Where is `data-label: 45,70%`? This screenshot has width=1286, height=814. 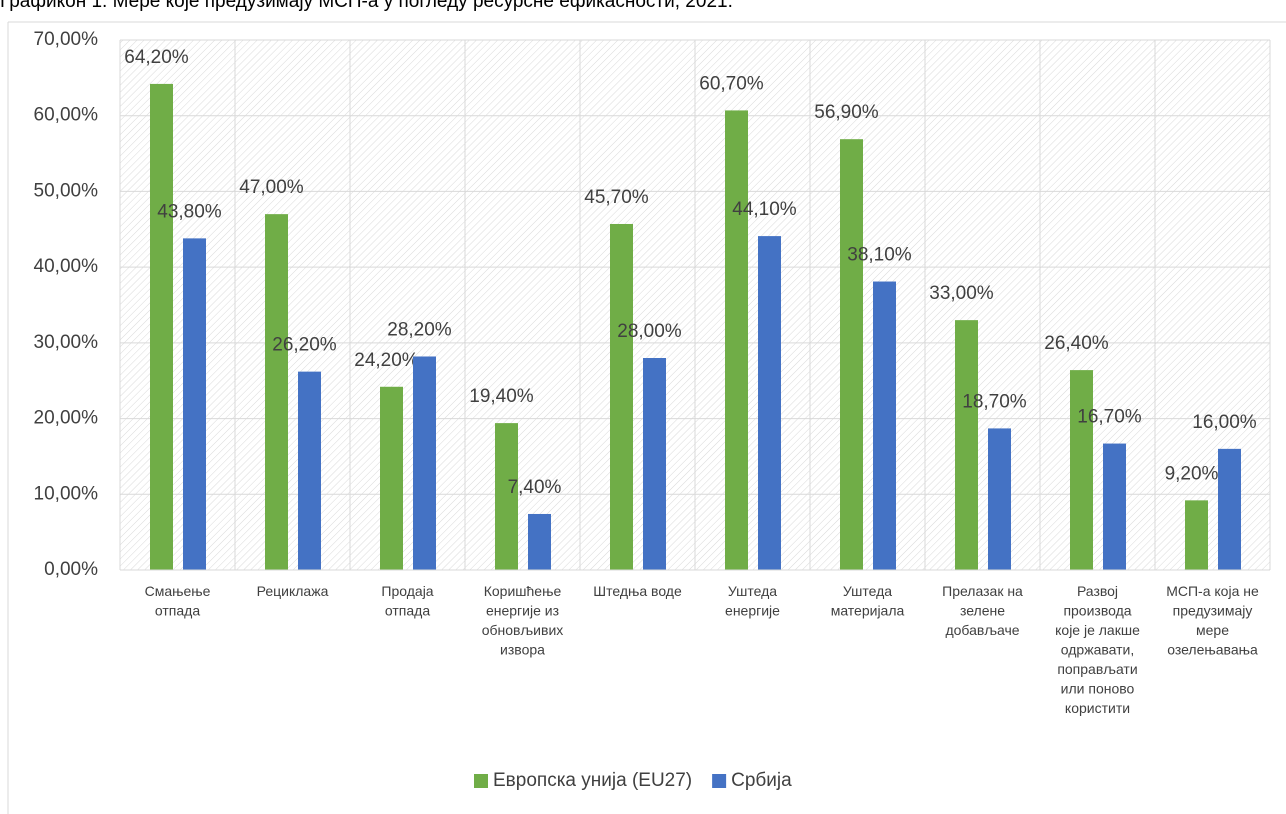
data-label: 45,70% is located at coordinates (616, 197).